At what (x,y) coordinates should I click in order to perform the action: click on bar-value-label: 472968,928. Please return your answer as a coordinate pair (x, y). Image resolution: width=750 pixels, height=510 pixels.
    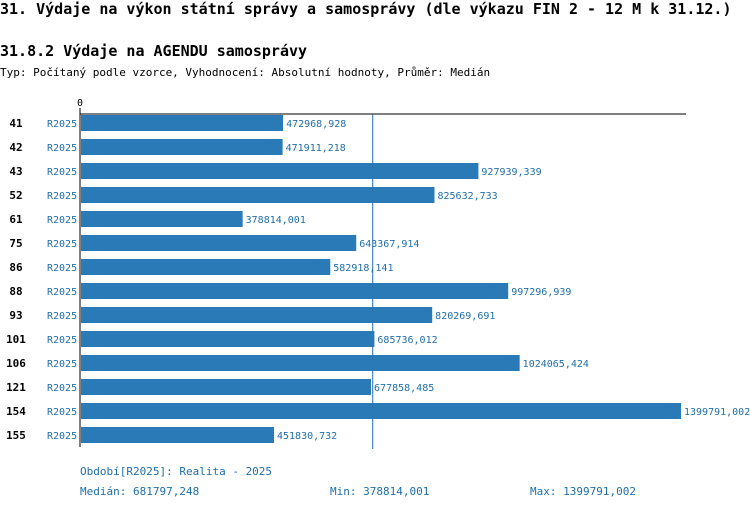
    Looking at the image, I should click on (316, 124).